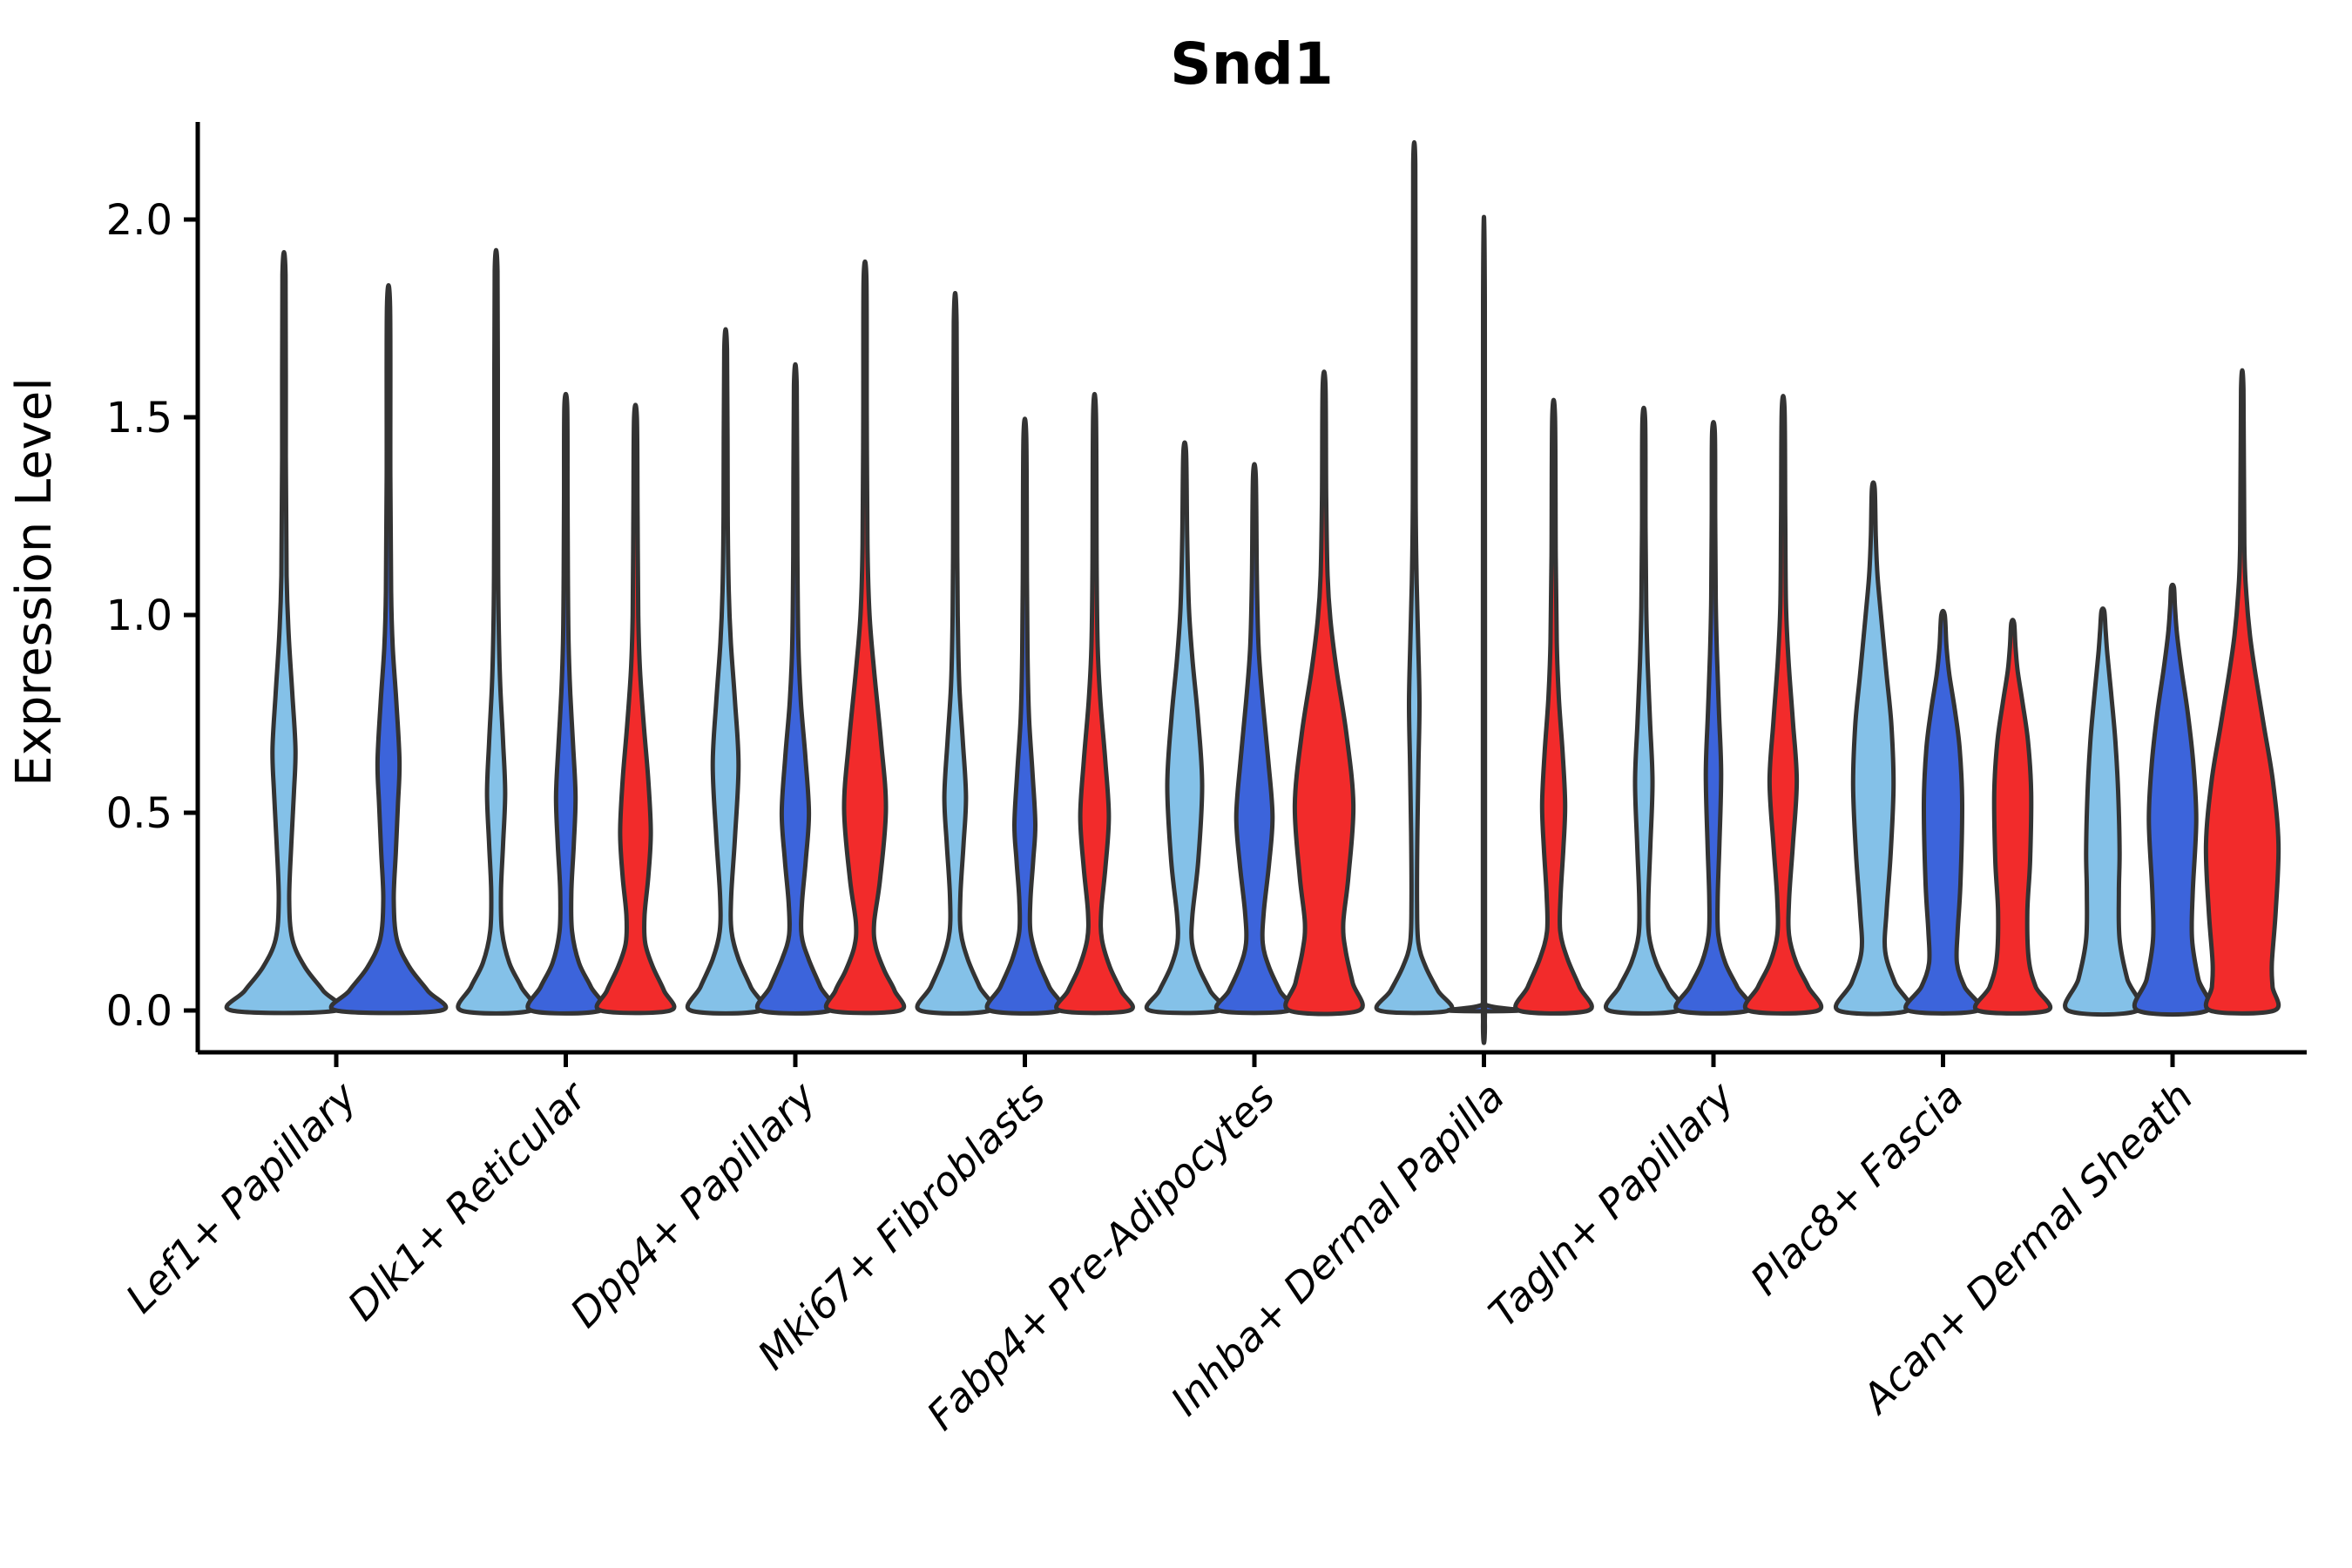 The height and width of the screenshot is (1568, 2352). What do you see at coordinates (1644, 710) in the screenshot?
I see `violin-tagln-papillary-light-blue` at bounding box center [1644, 710].